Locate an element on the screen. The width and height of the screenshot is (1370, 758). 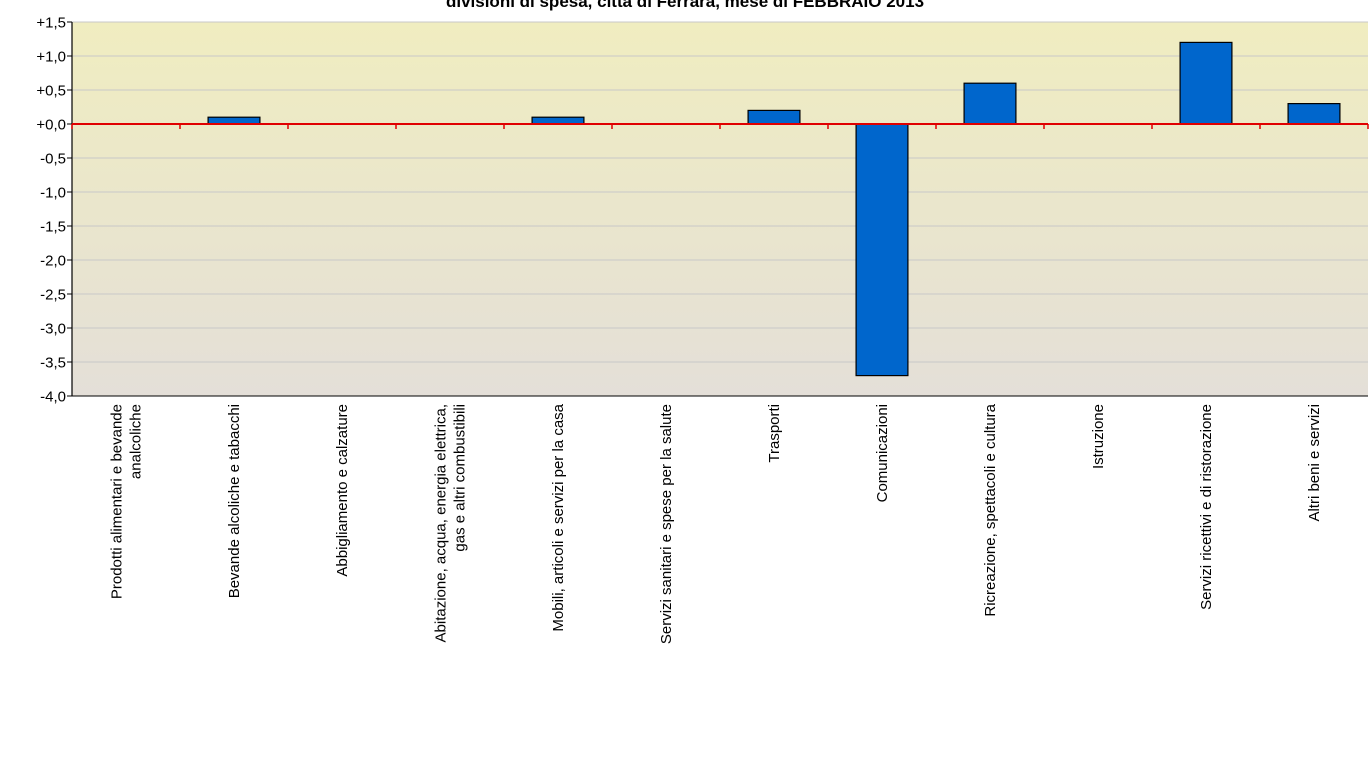
y-tick-label: -1,5 is located at coordinates (53, 227).